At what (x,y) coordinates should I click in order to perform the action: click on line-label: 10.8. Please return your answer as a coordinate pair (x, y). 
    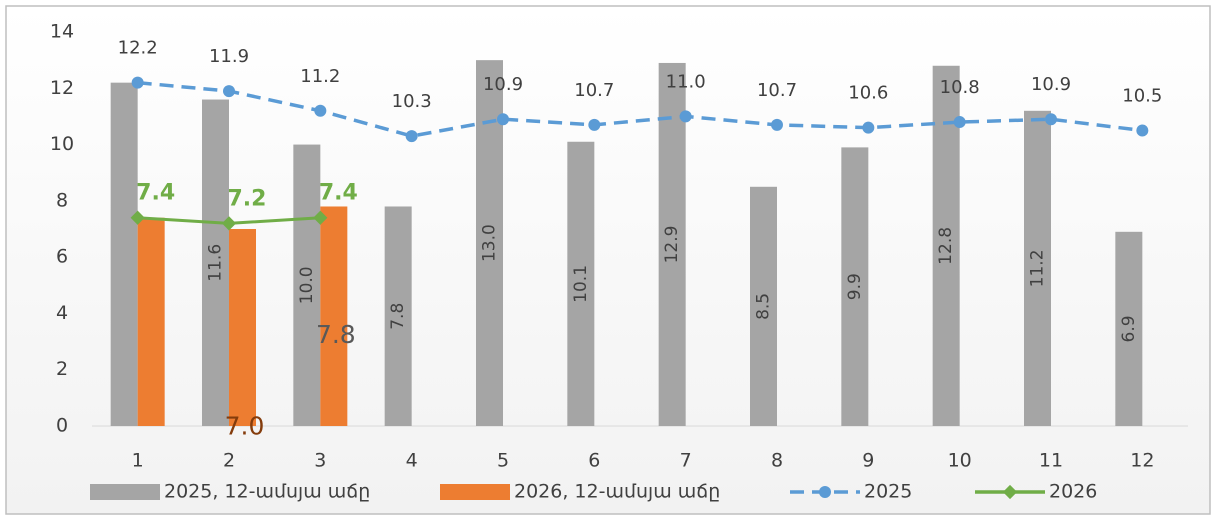
    Looking at the image, I should click on (960, 87).